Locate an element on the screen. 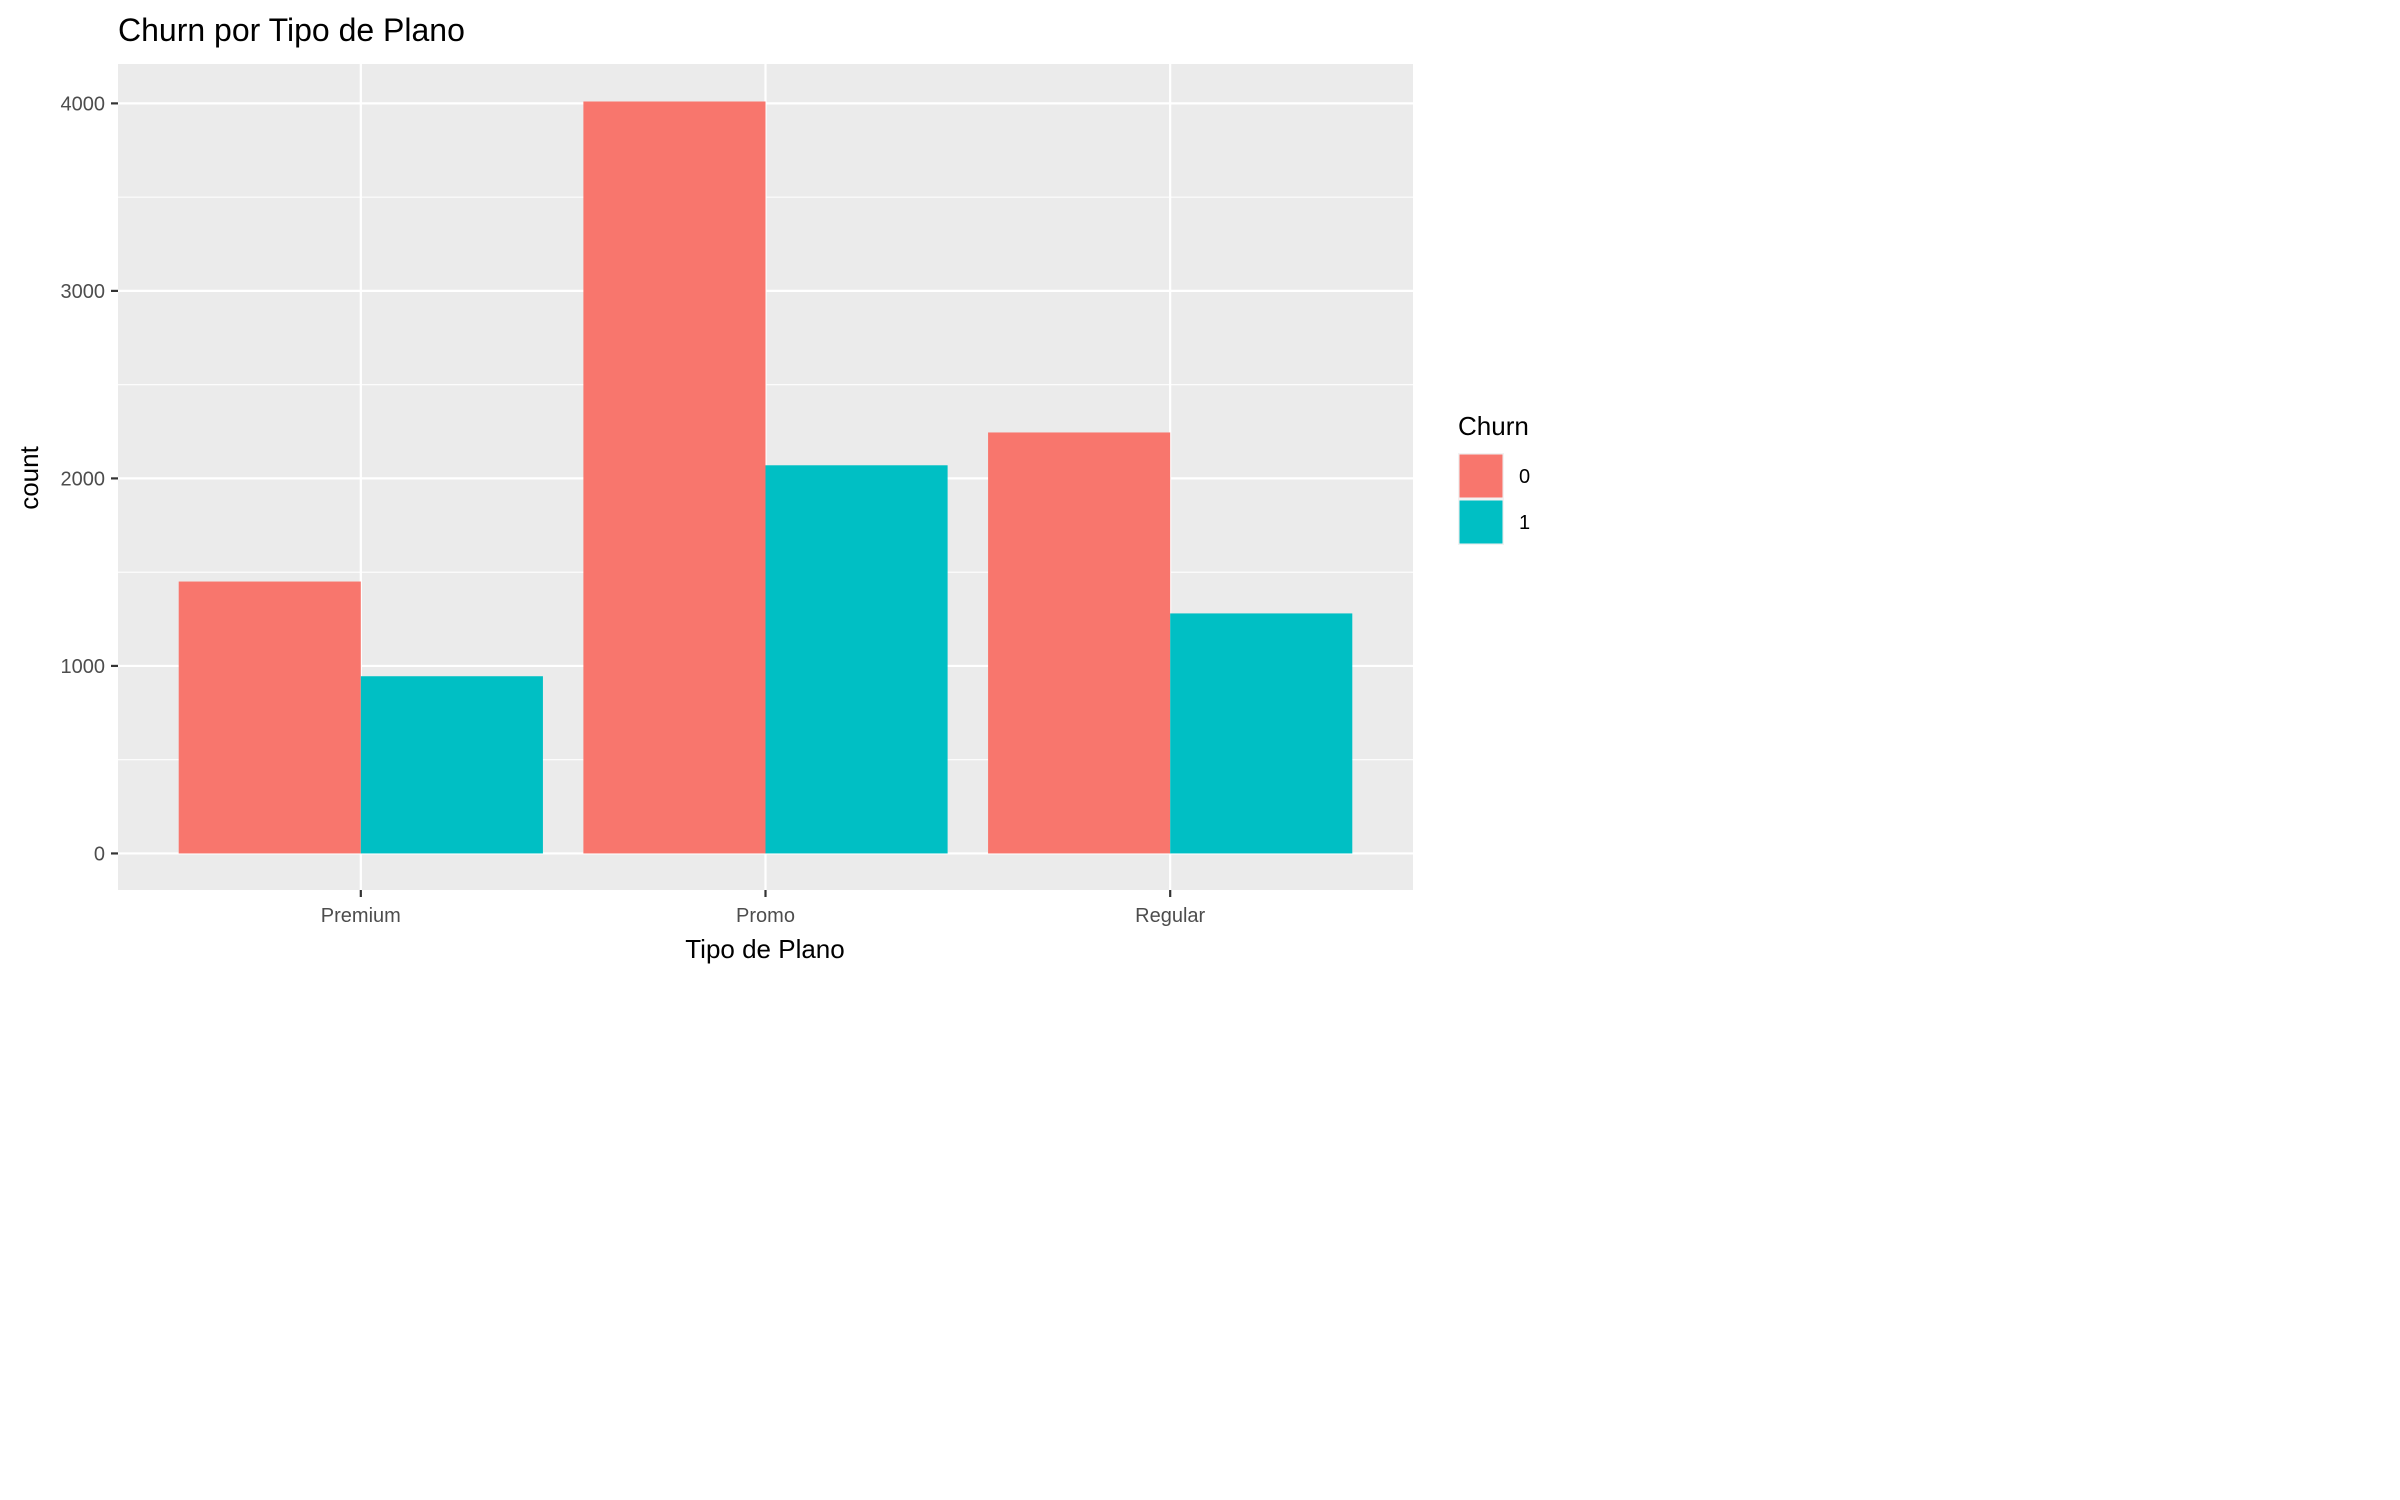  legend-item-label: 1 is located at coordinates (1524, 523).